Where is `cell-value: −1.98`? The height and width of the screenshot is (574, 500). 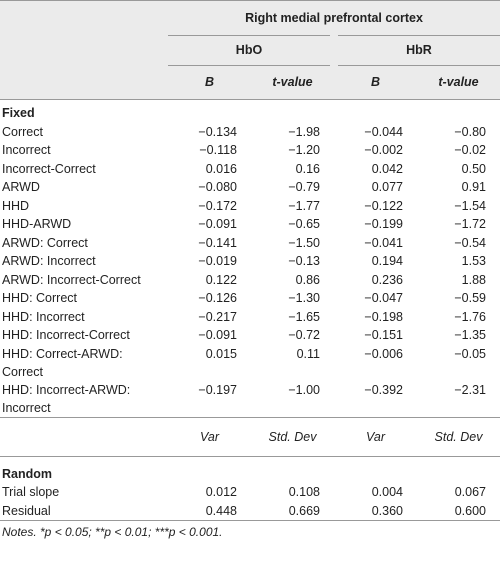 cell-value: −1.98 is located at coordinates (304, 131).